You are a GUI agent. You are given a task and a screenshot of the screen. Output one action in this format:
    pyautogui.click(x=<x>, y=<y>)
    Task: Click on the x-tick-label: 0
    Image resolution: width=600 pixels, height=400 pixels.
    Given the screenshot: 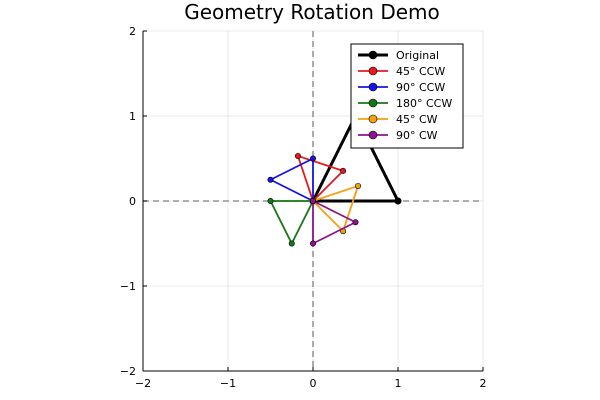 What is the action you would take?
    pyautogui.click(x=313, y=383)
    